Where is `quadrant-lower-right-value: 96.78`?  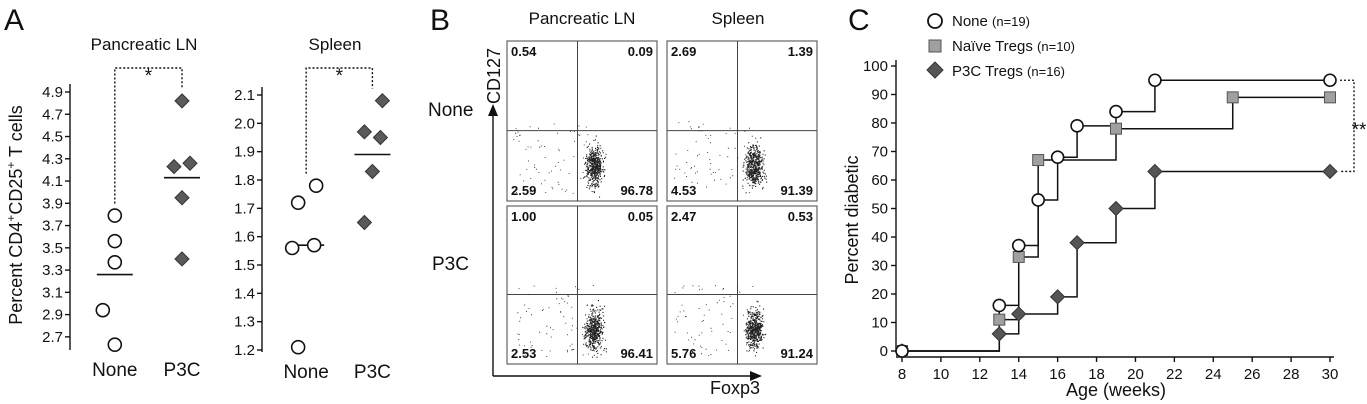
quadrant-lower-right-value: 96.78 is located at coordinates (636, 190).